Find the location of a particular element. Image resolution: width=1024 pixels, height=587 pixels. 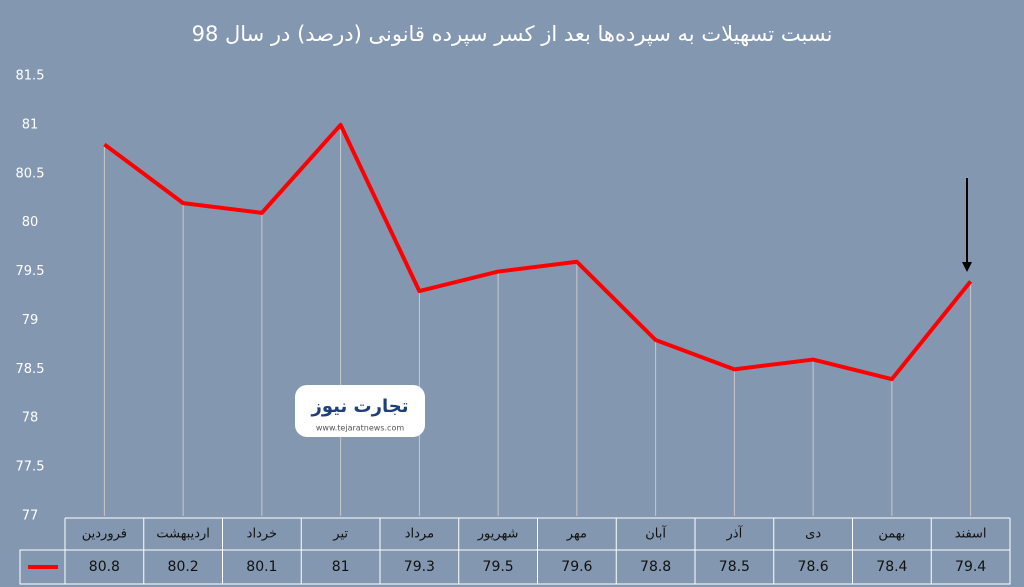

y-tick-label: 78.5 is located at coordinates (30, 369).